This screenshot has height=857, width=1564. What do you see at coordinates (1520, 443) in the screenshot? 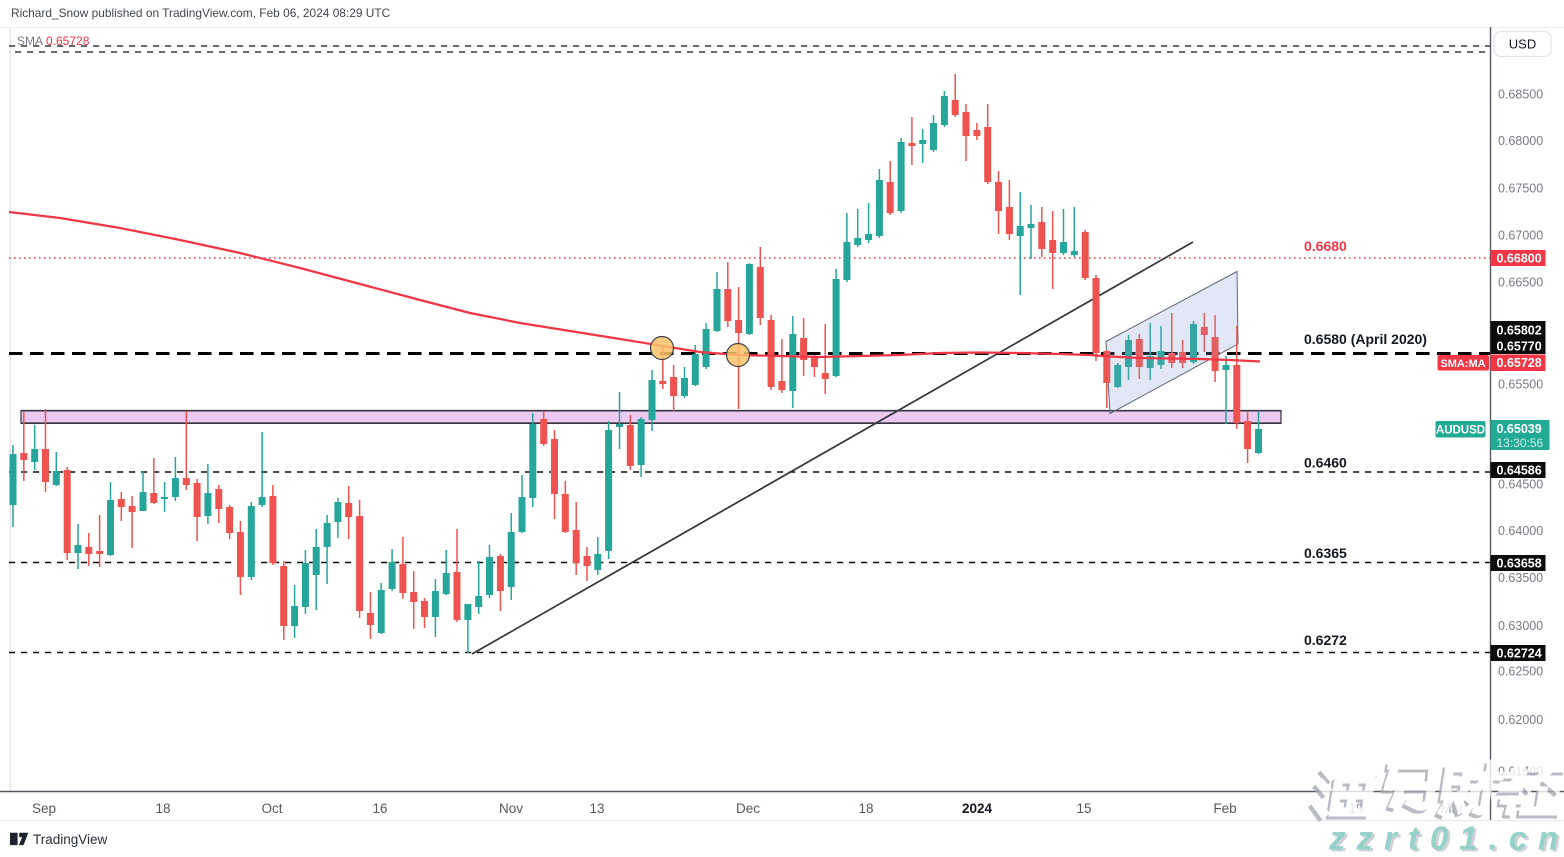
I see `svg-text: 13:30:56` at bounding box center [1520, 443].